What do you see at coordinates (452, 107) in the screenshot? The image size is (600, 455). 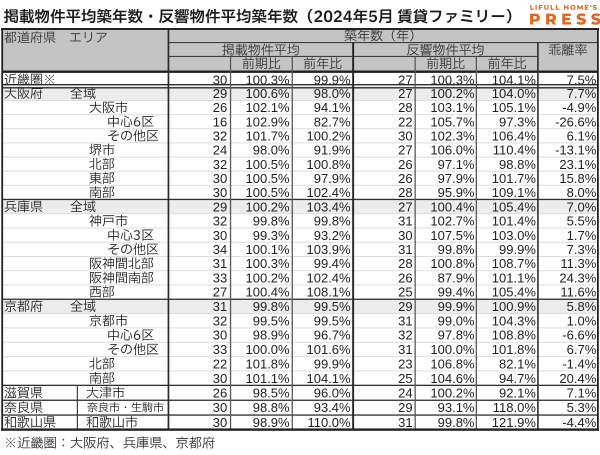 I see `svg-text: 103.1%` at bounding box center [452, 107].